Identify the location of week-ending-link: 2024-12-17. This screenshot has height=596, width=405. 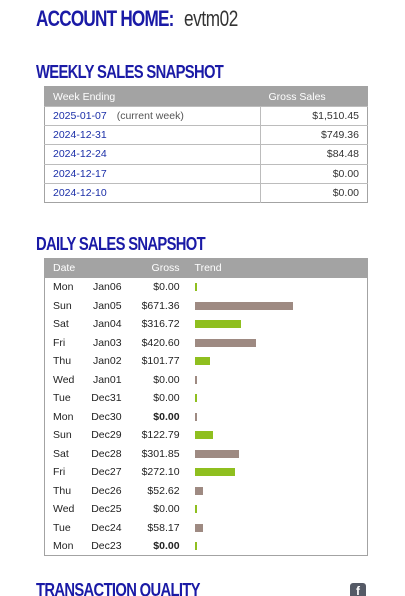
(80, 173).